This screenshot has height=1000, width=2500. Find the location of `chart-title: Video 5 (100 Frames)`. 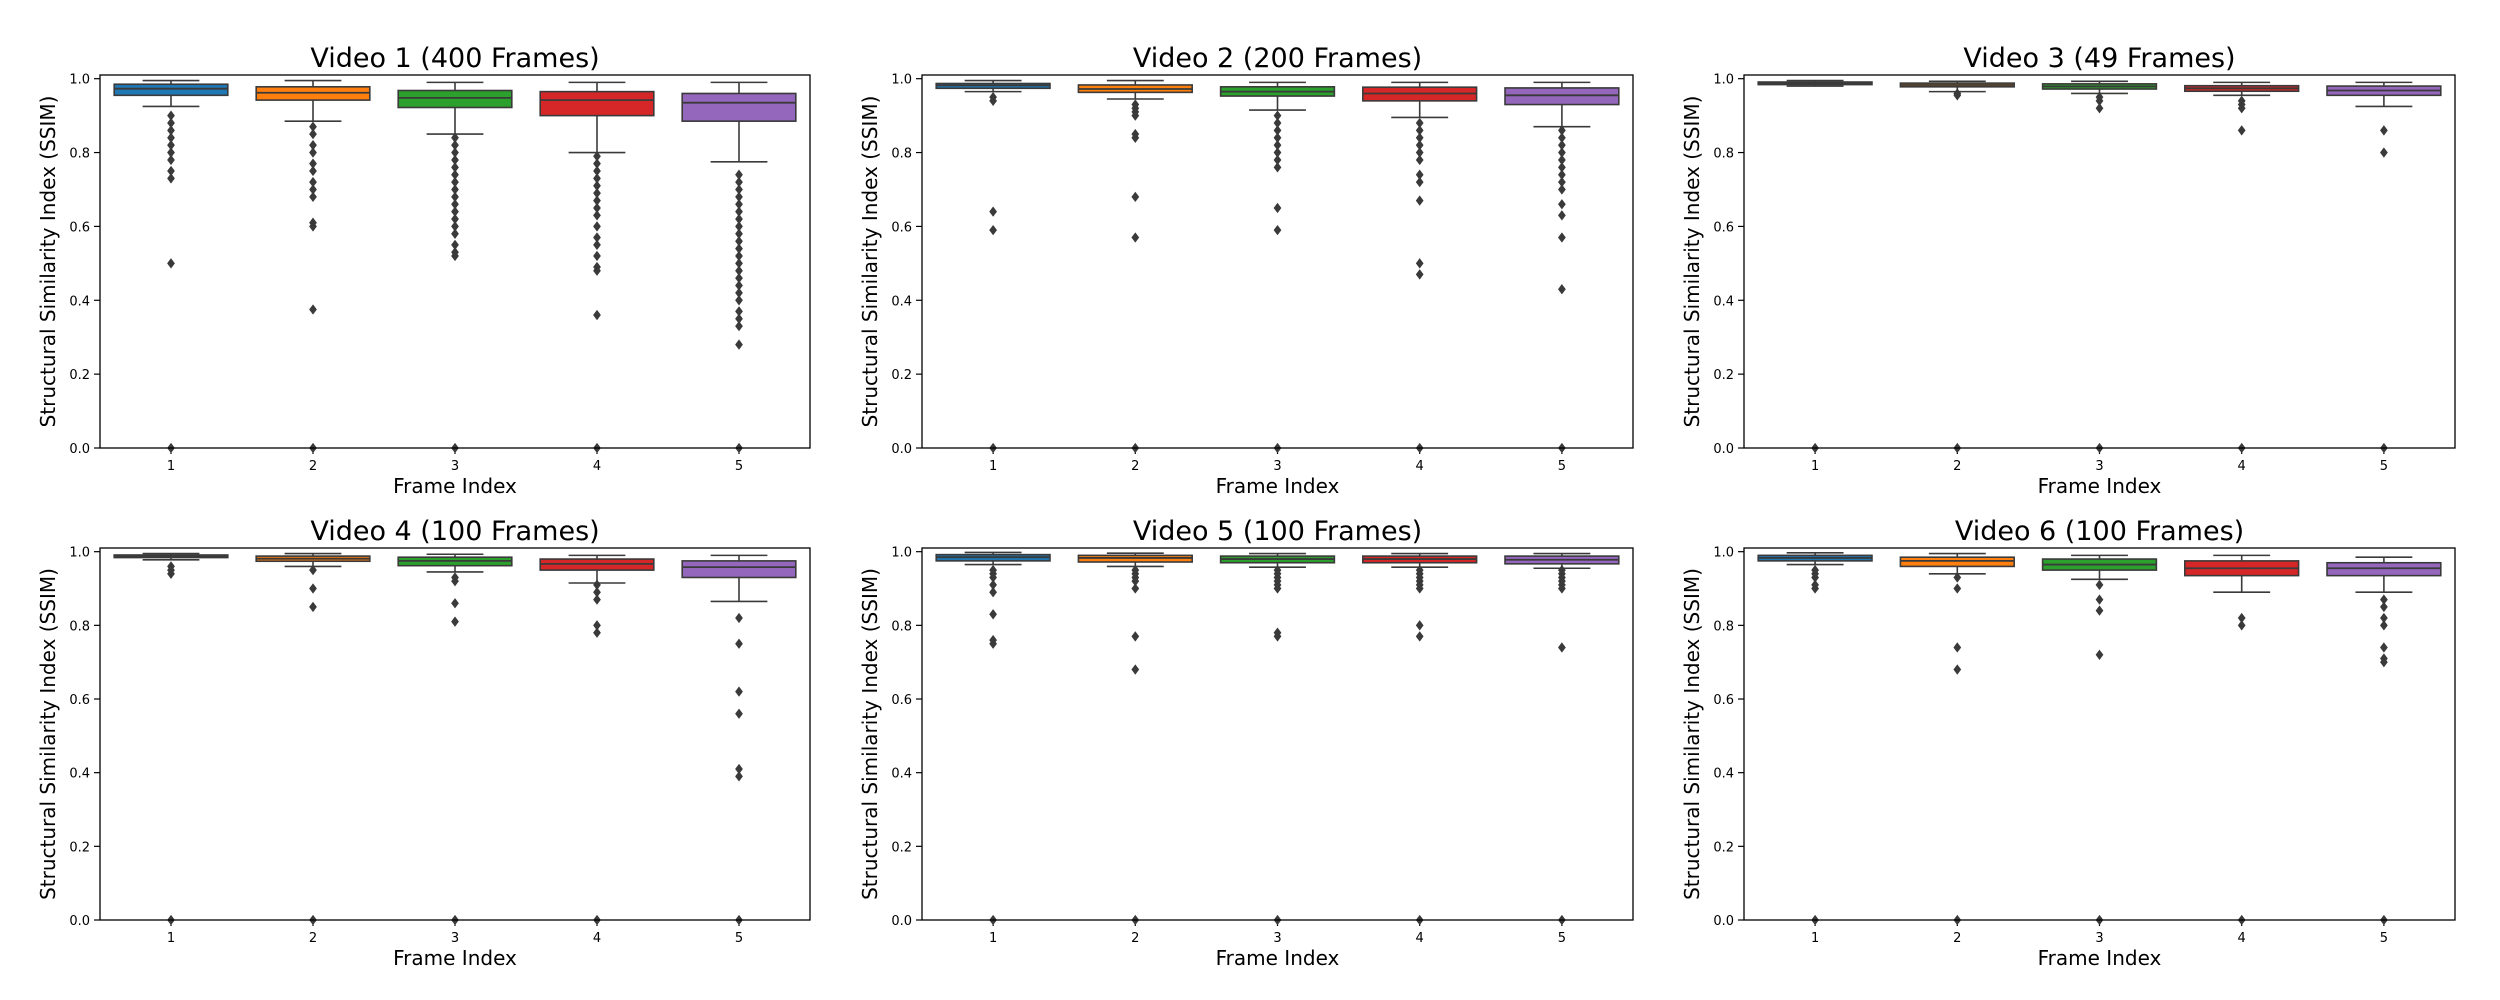

chart-title: Video 5 (100 Frames) is located at coordinates (1277, 531).